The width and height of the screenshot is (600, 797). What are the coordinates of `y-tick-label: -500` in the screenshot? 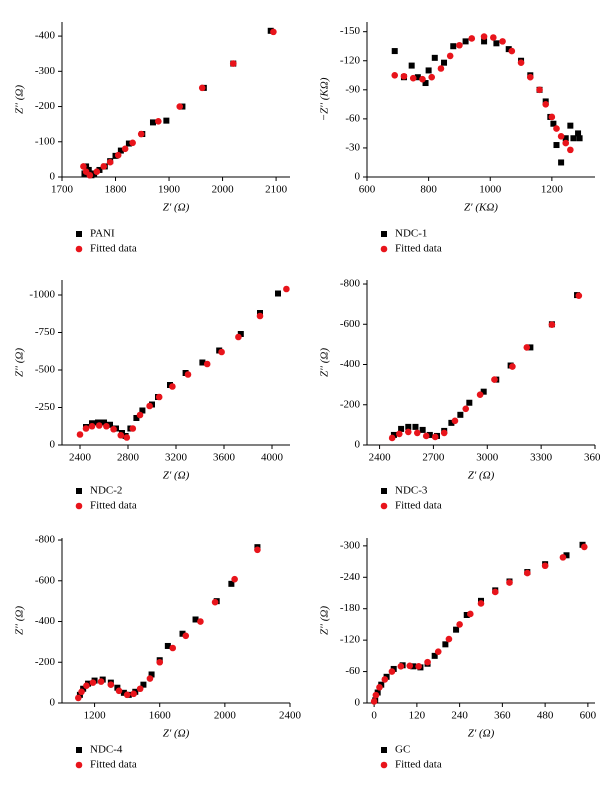 It's located at (45, 370).